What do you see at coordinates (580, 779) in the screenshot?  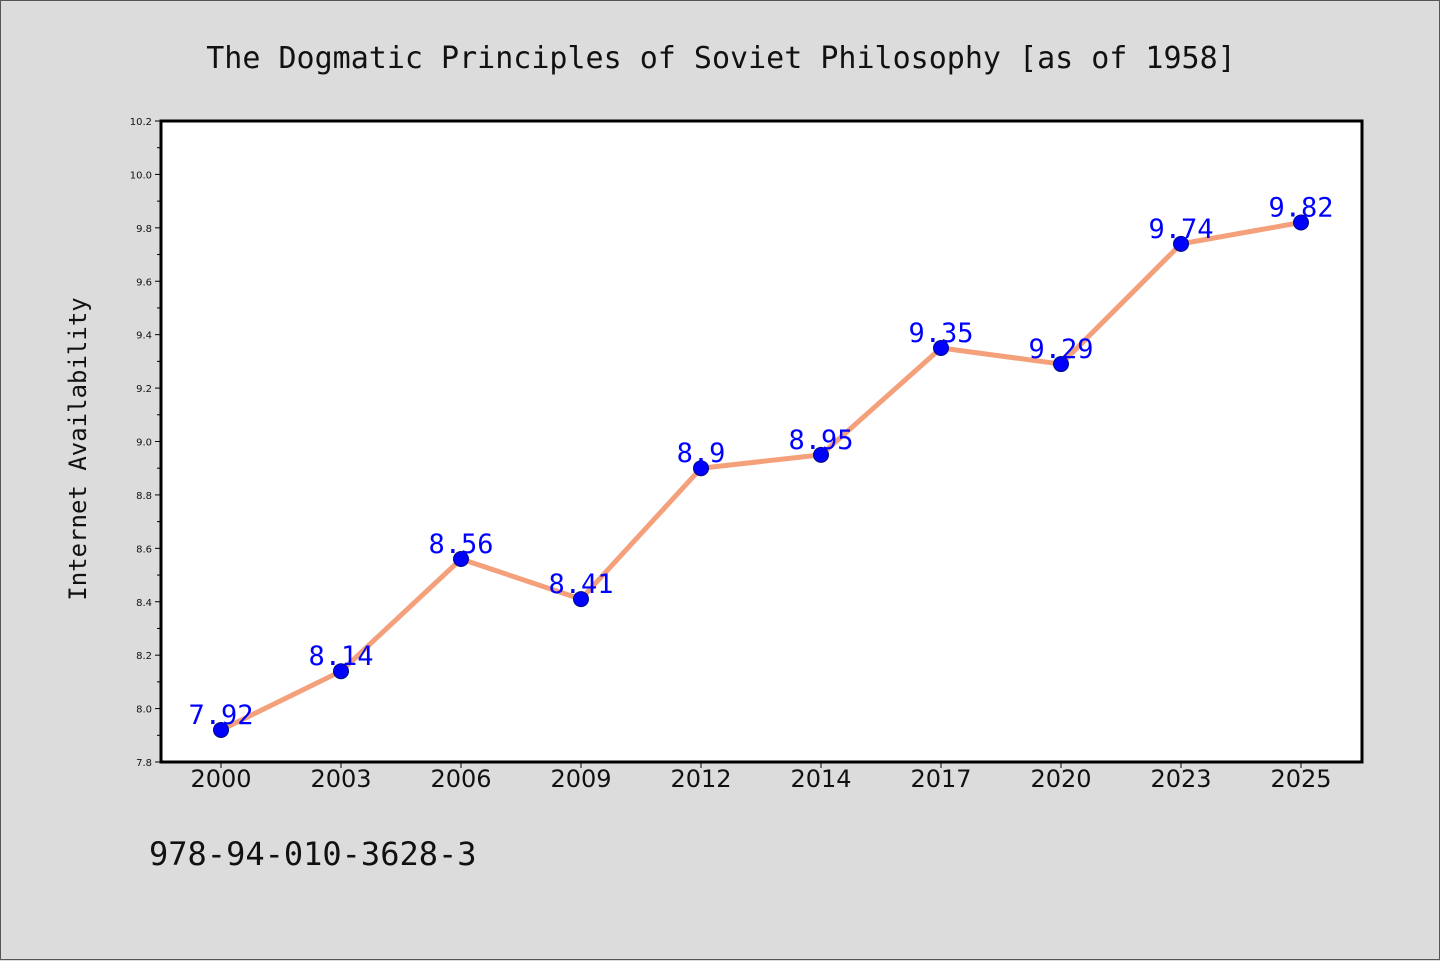 I see `x-tick-label: 2009` at bounding box center [580, 779].